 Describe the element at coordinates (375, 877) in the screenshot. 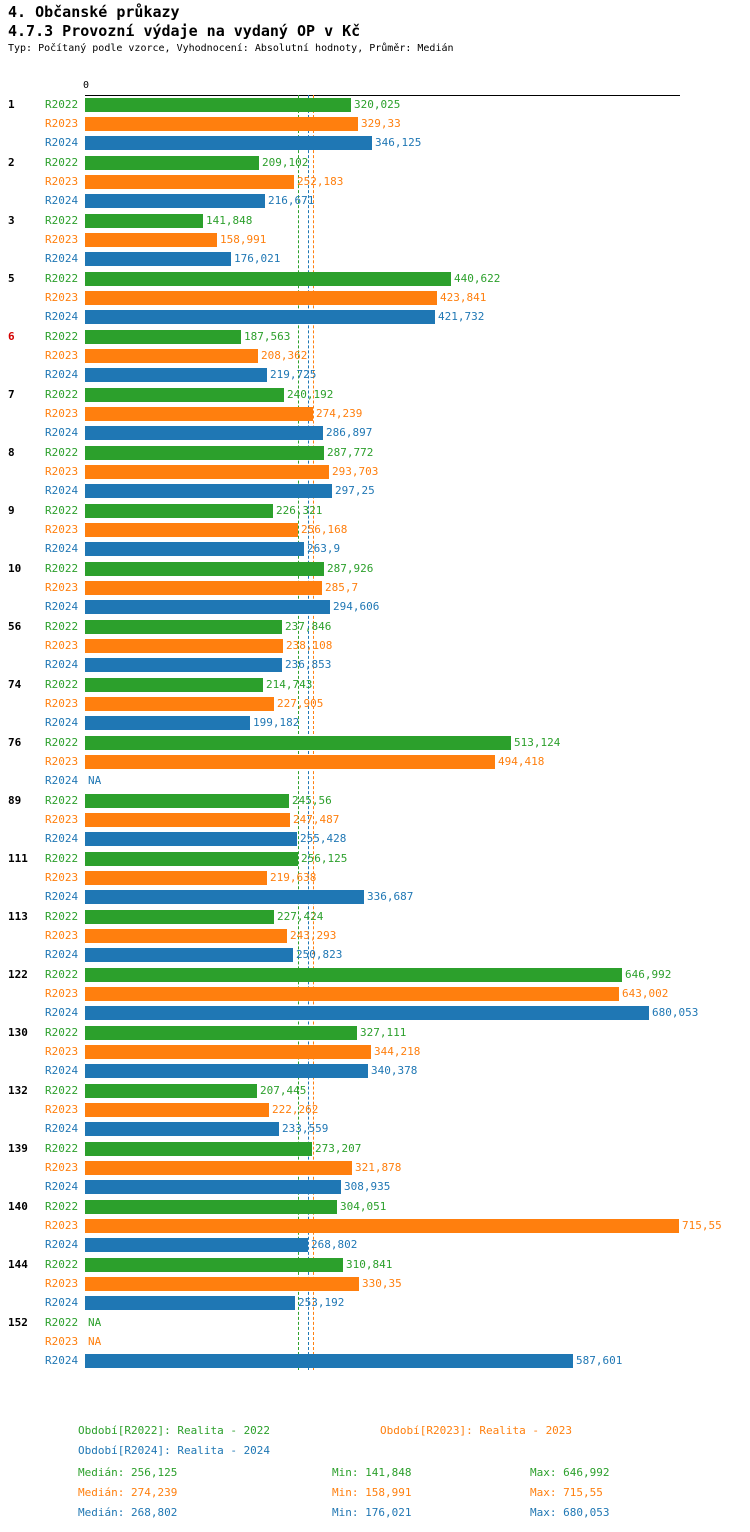

I see `chart-group-111: 111 R2022 256,125 R2023 219,638 R2024 336,687` at that location.